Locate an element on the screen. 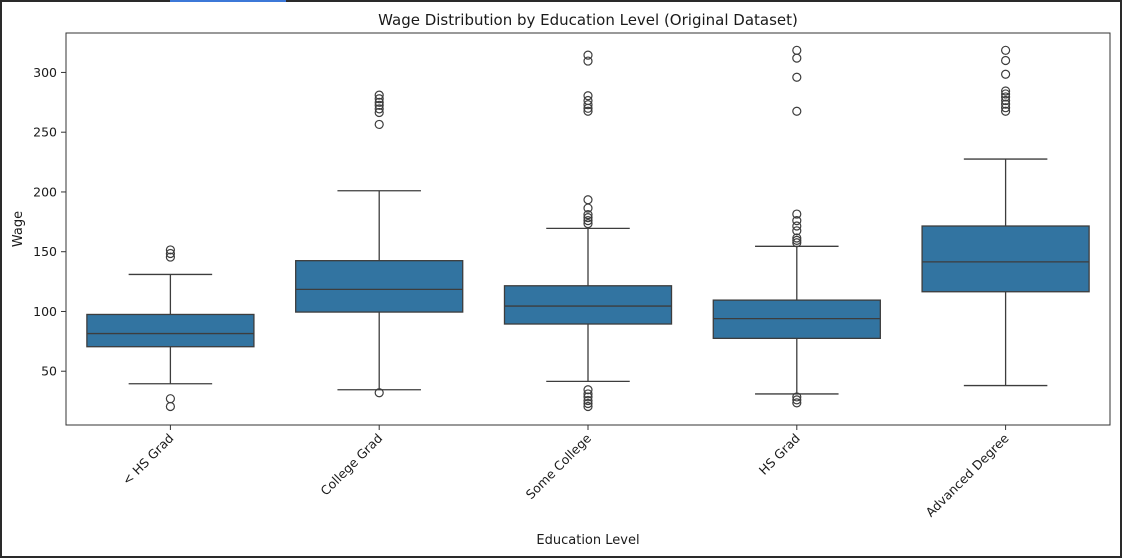  y-axis-label: Wage is located at coordinates (18, 229).